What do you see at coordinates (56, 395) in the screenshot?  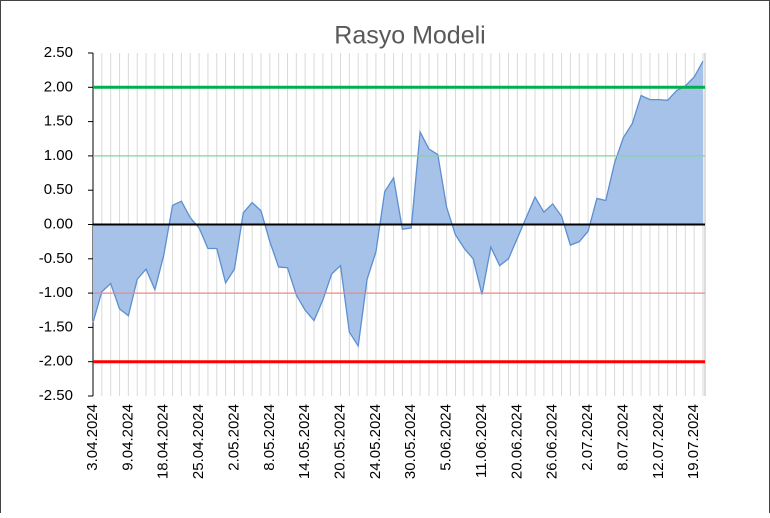 I see `y-tick-label: -2.50` at bounding box center [56, 395].